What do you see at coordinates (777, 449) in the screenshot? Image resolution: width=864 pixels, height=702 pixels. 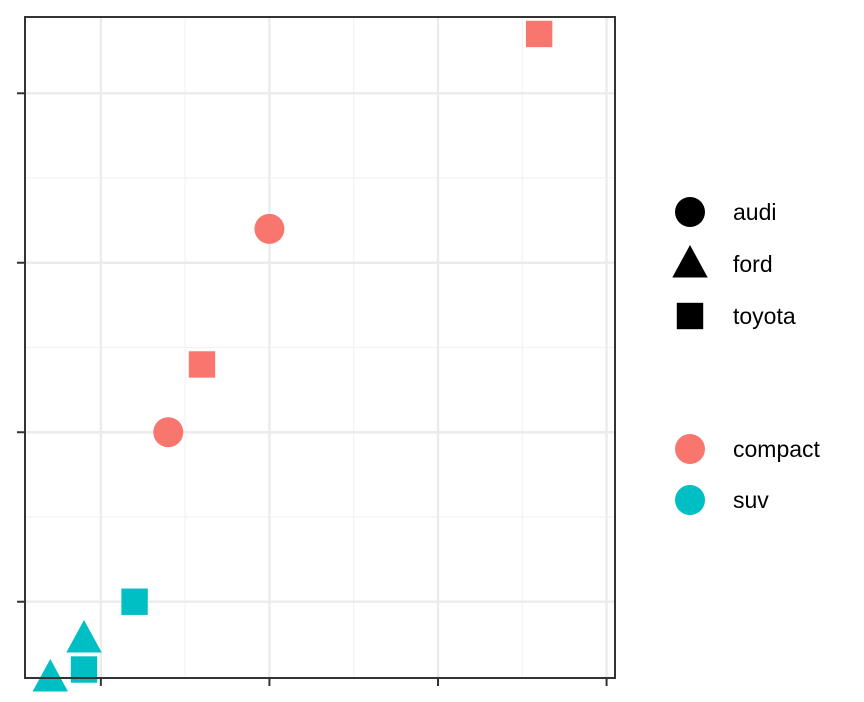 I see `legend-label-compact: compact` at bounding box center [777, 449].